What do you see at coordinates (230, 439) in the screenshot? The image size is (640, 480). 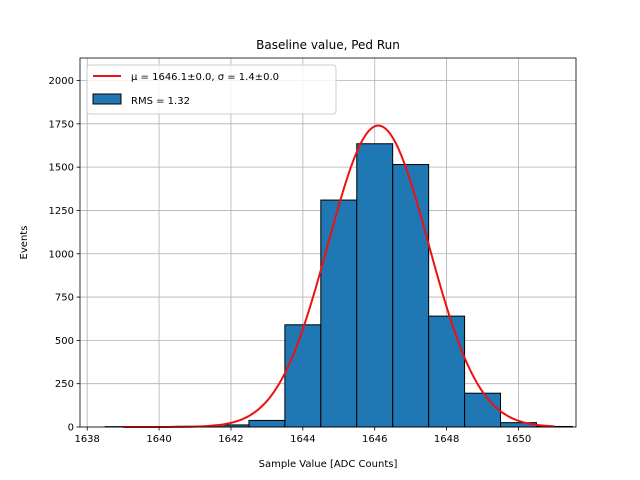 I see `x-tick-label: 1642` at bounding box center [230, 439].